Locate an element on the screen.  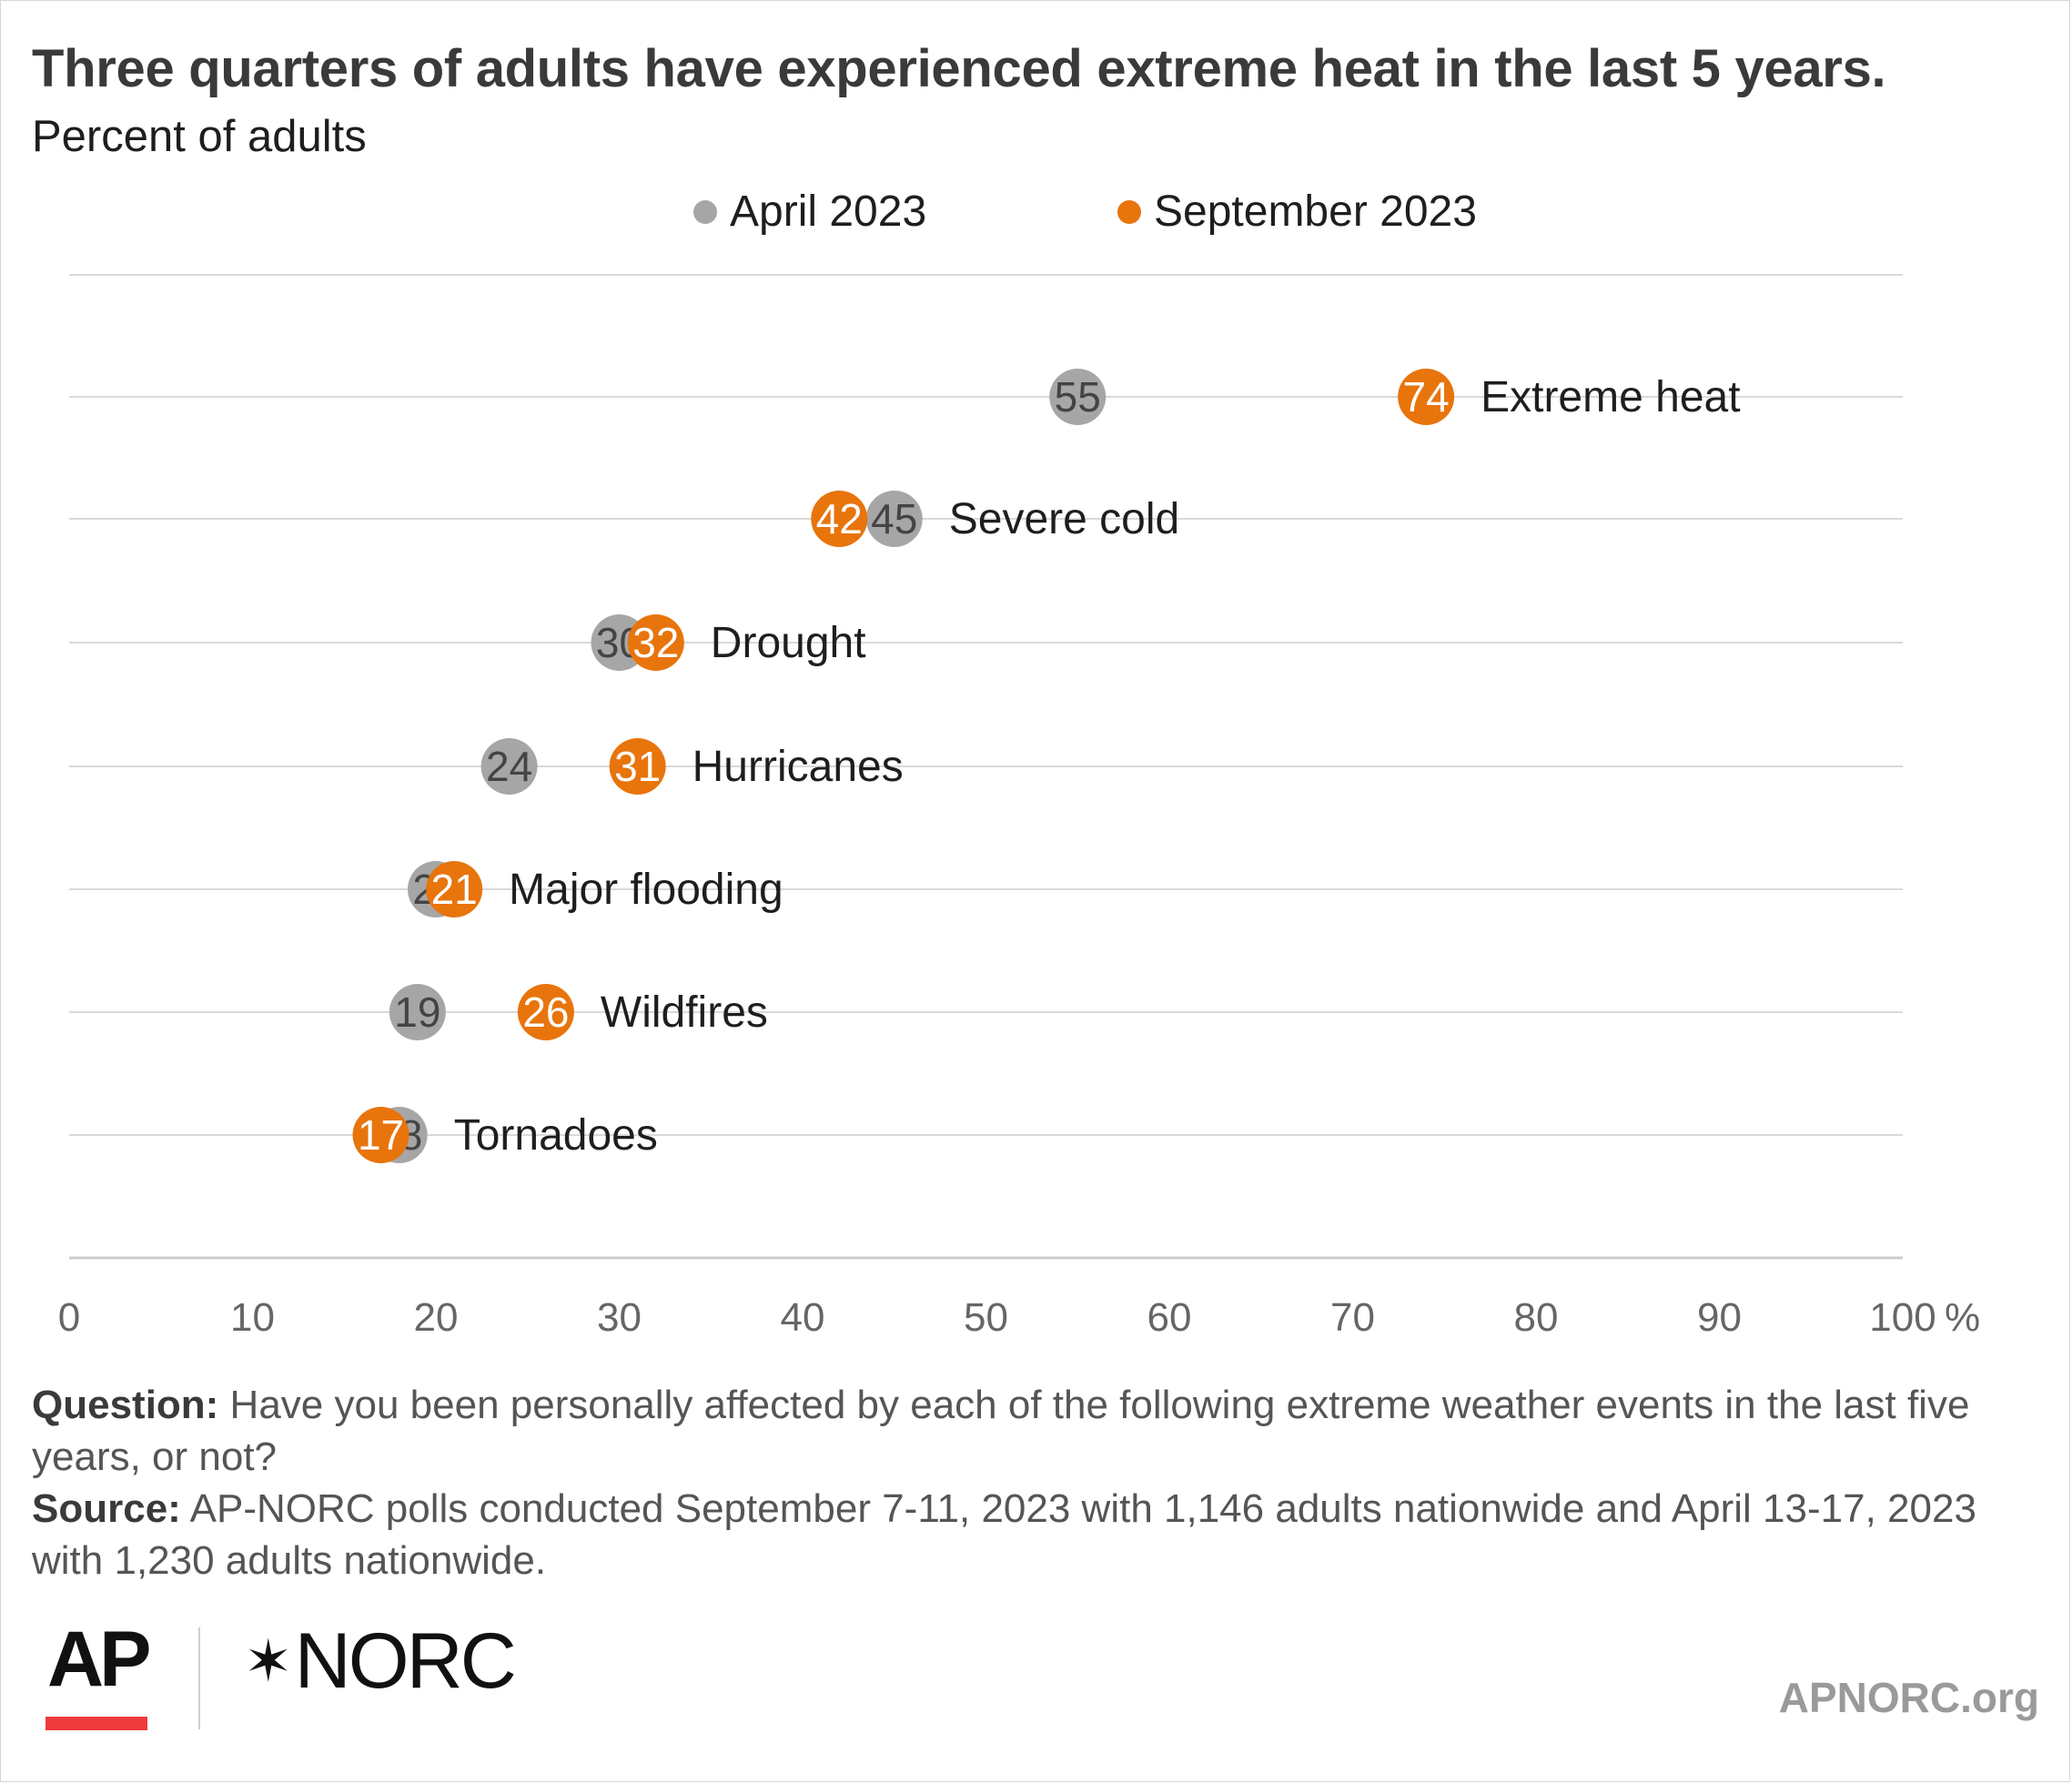
x-tick-label: 10 is located at coordinates (252, 1318).